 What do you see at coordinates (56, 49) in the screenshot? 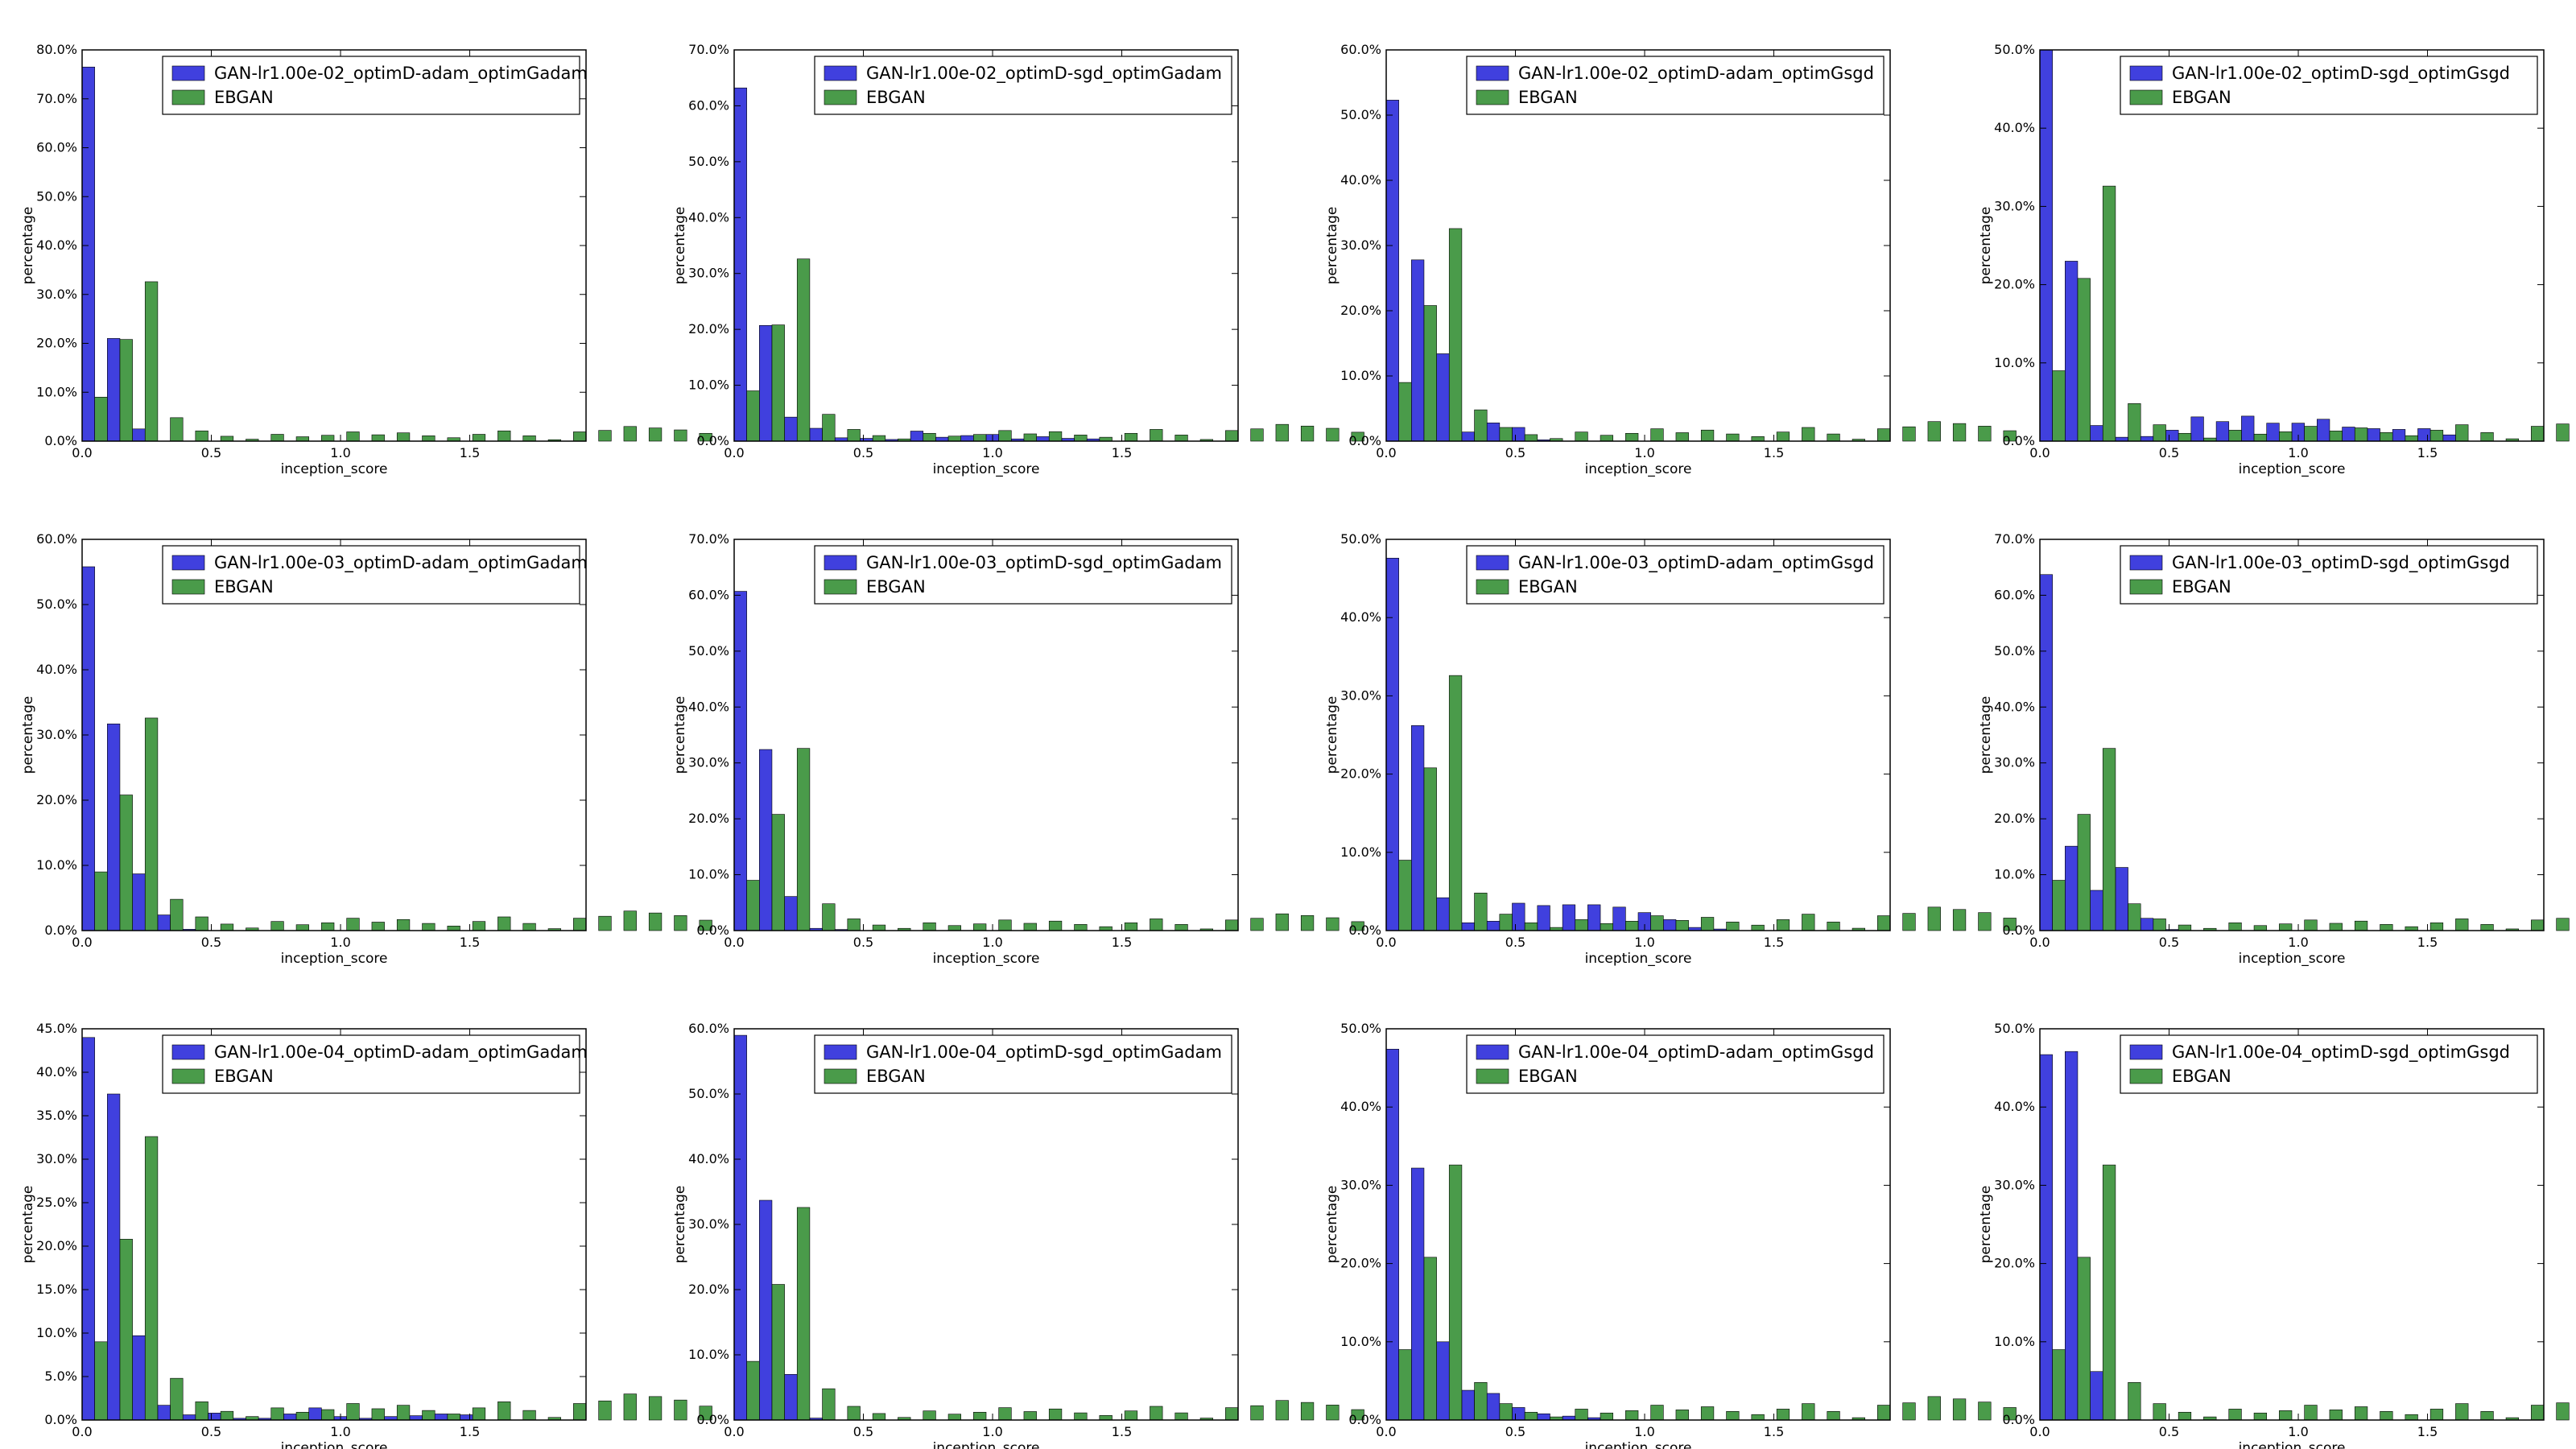
I see `y-tick-label: 80.0%` at bounding box center [56, 49].